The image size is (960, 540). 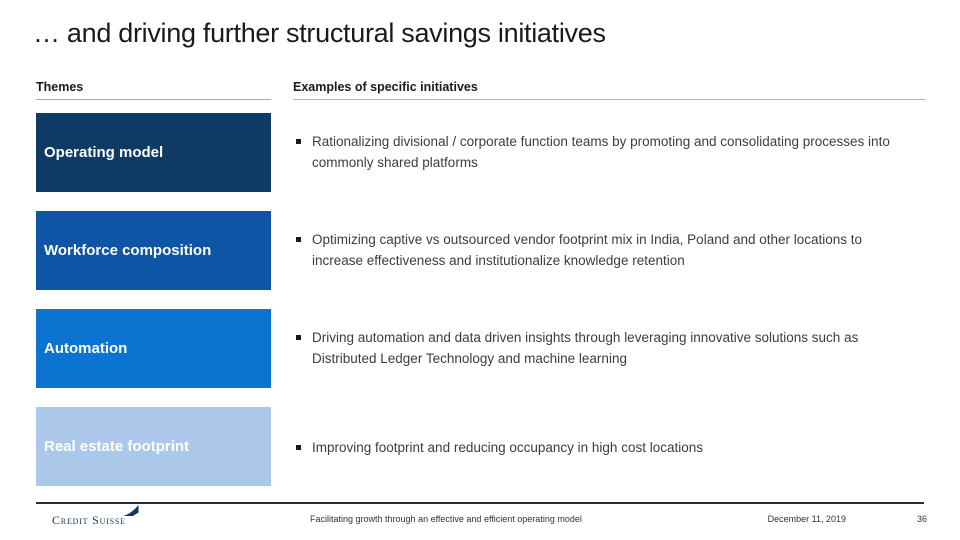 What do you see at coordinates (153, 348) in the screenshot?
I see `theme-box-automation: Automation` at bounding box center [153, 348].